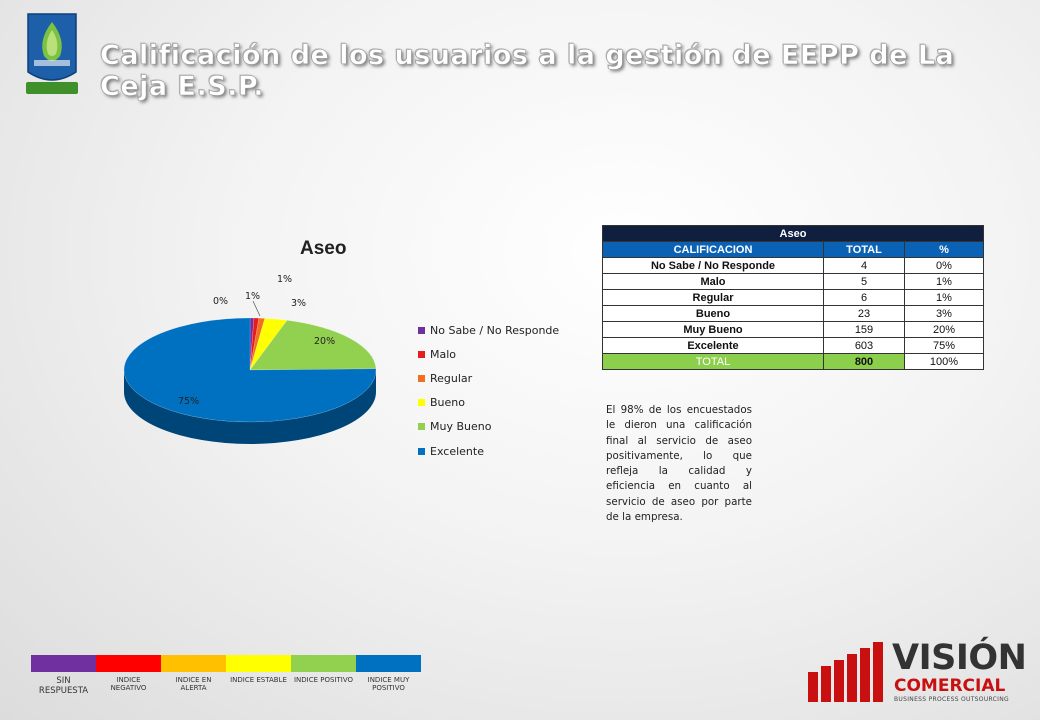 This screenshot has width=1040, height=720. What do you see at coordinates (457, 451) in the screenshot?
I see `legend-label: Excelente` at bounding box center [457, 451].